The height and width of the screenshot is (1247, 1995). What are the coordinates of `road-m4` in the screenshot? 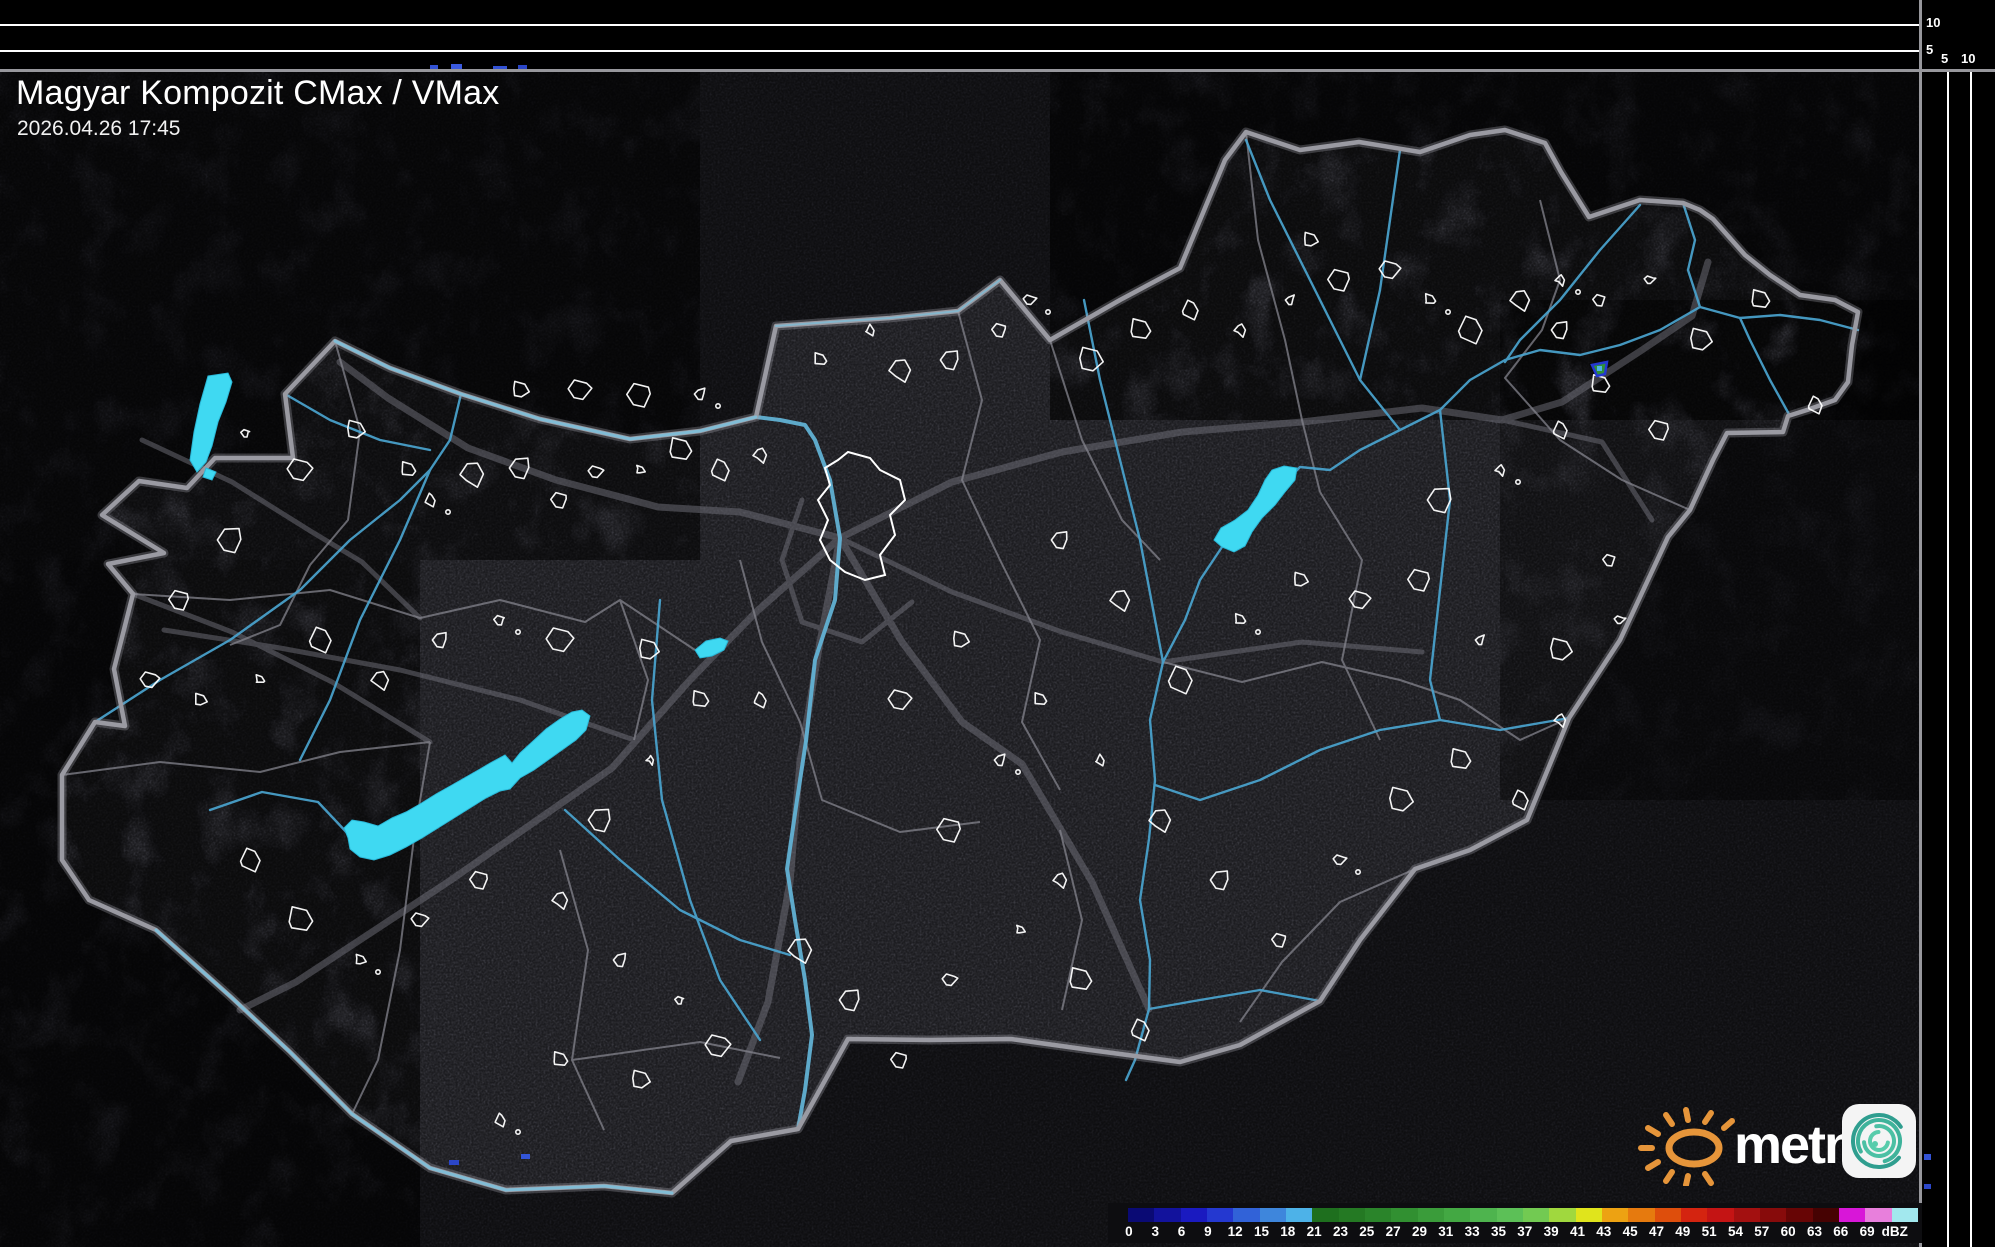 It's located at (1131, 600).